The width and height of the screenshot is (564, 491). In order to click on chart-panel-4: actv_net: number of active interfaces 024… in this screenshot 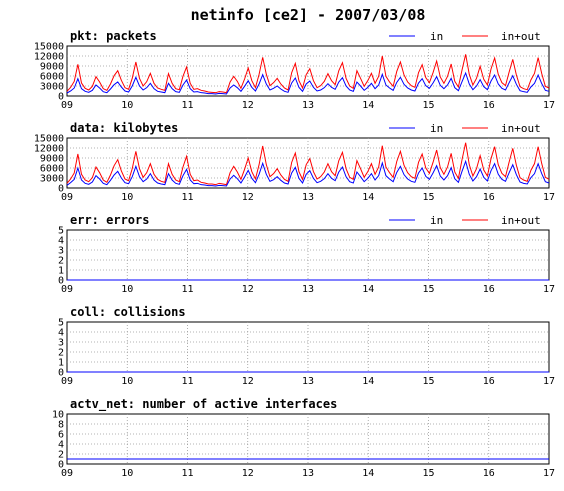, I will do `click(303, 438)`.